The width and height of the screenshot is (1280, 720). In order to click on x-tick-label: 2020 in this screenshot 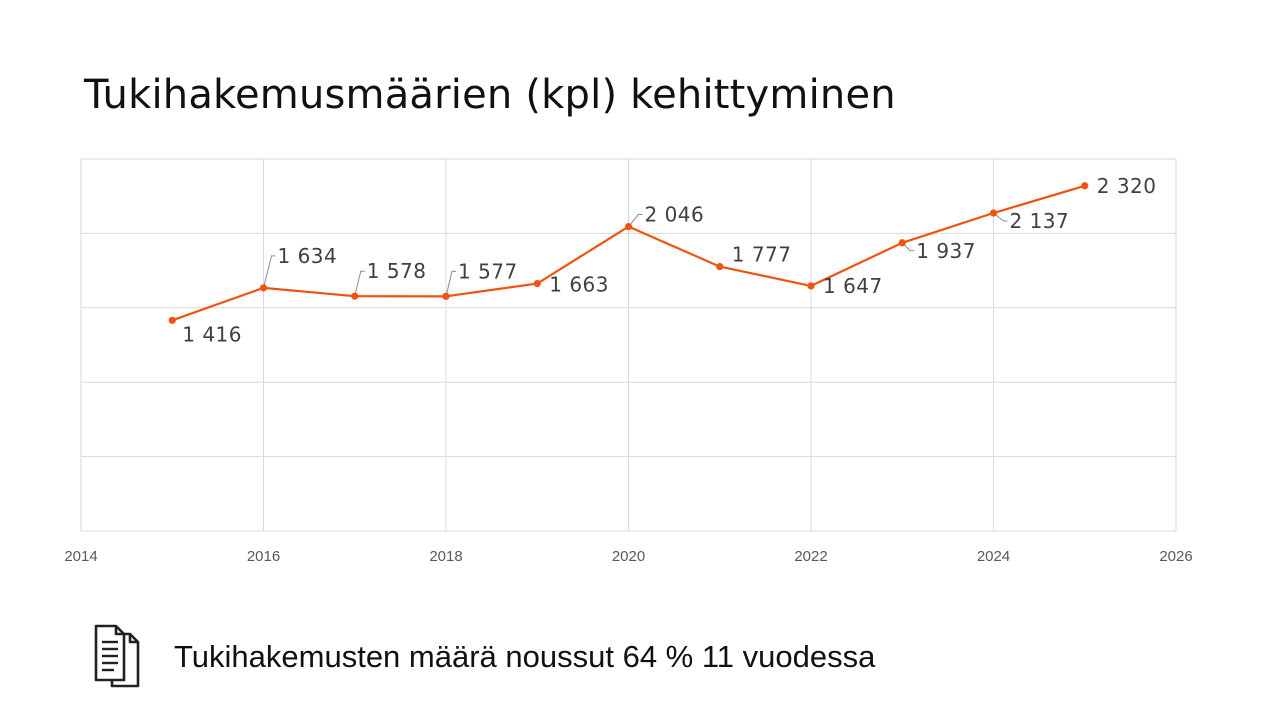, I will do `click(628, 556)`.